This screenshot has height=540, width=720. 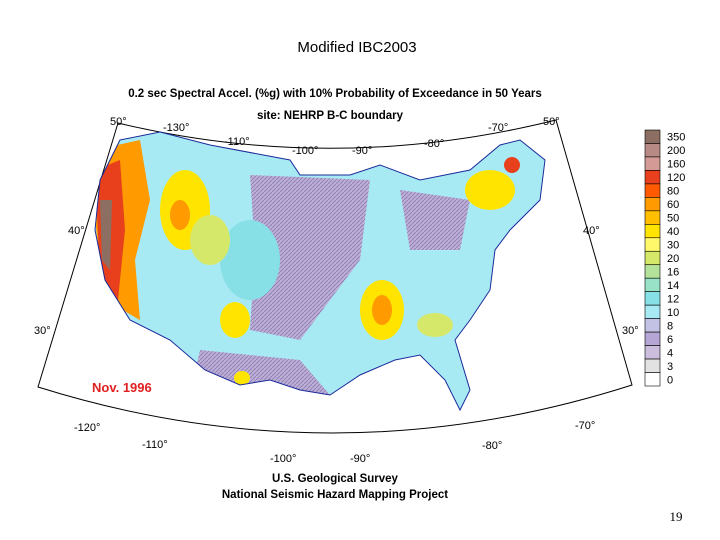 I want to click on legend-label: 60, so click(x=673, y=205).